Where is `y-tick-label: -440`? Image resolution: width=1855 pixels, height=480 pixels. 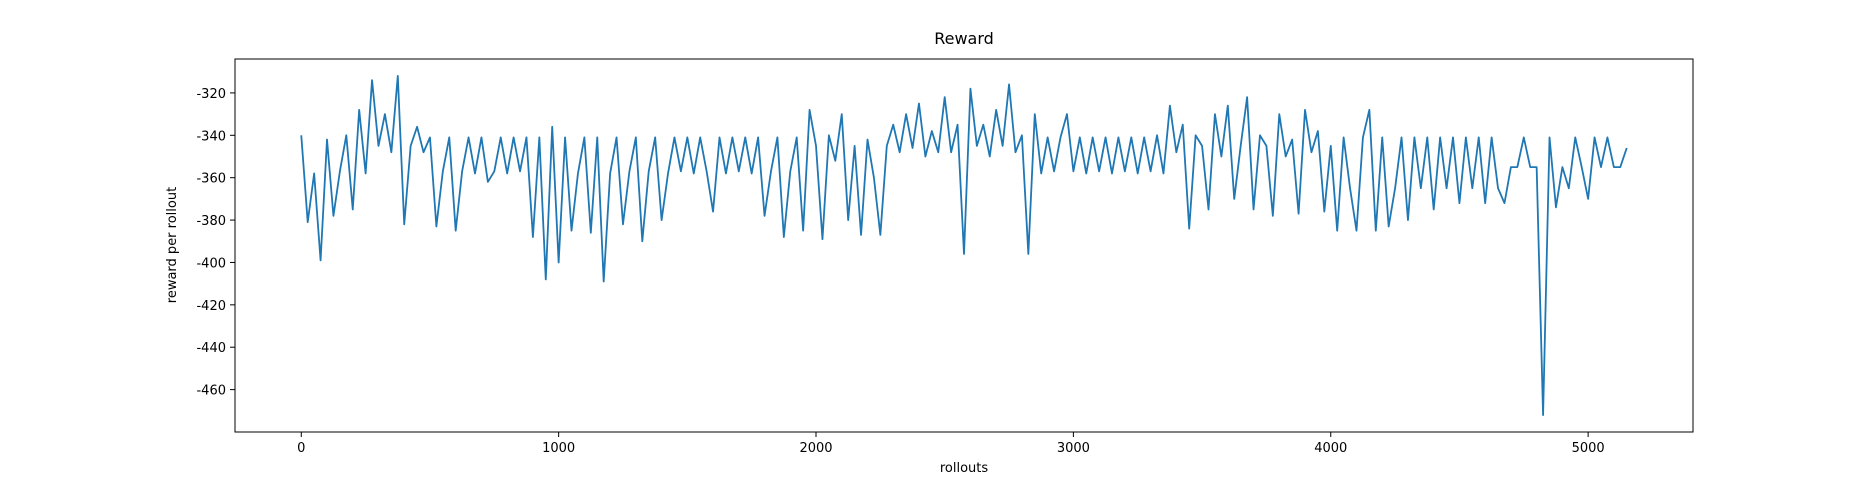
y-tick-label: -440 is located at coordinates (211, 348).